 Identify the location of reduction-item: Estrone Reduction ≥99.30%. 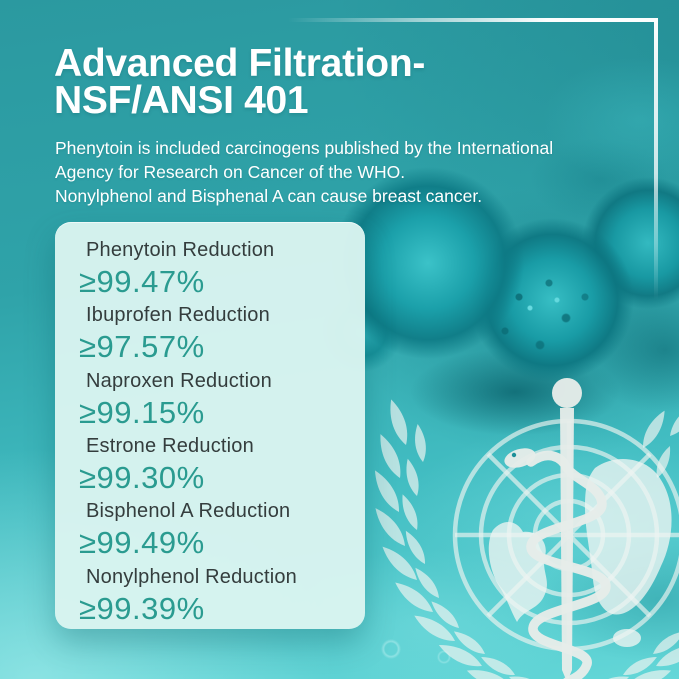
(217, 465).